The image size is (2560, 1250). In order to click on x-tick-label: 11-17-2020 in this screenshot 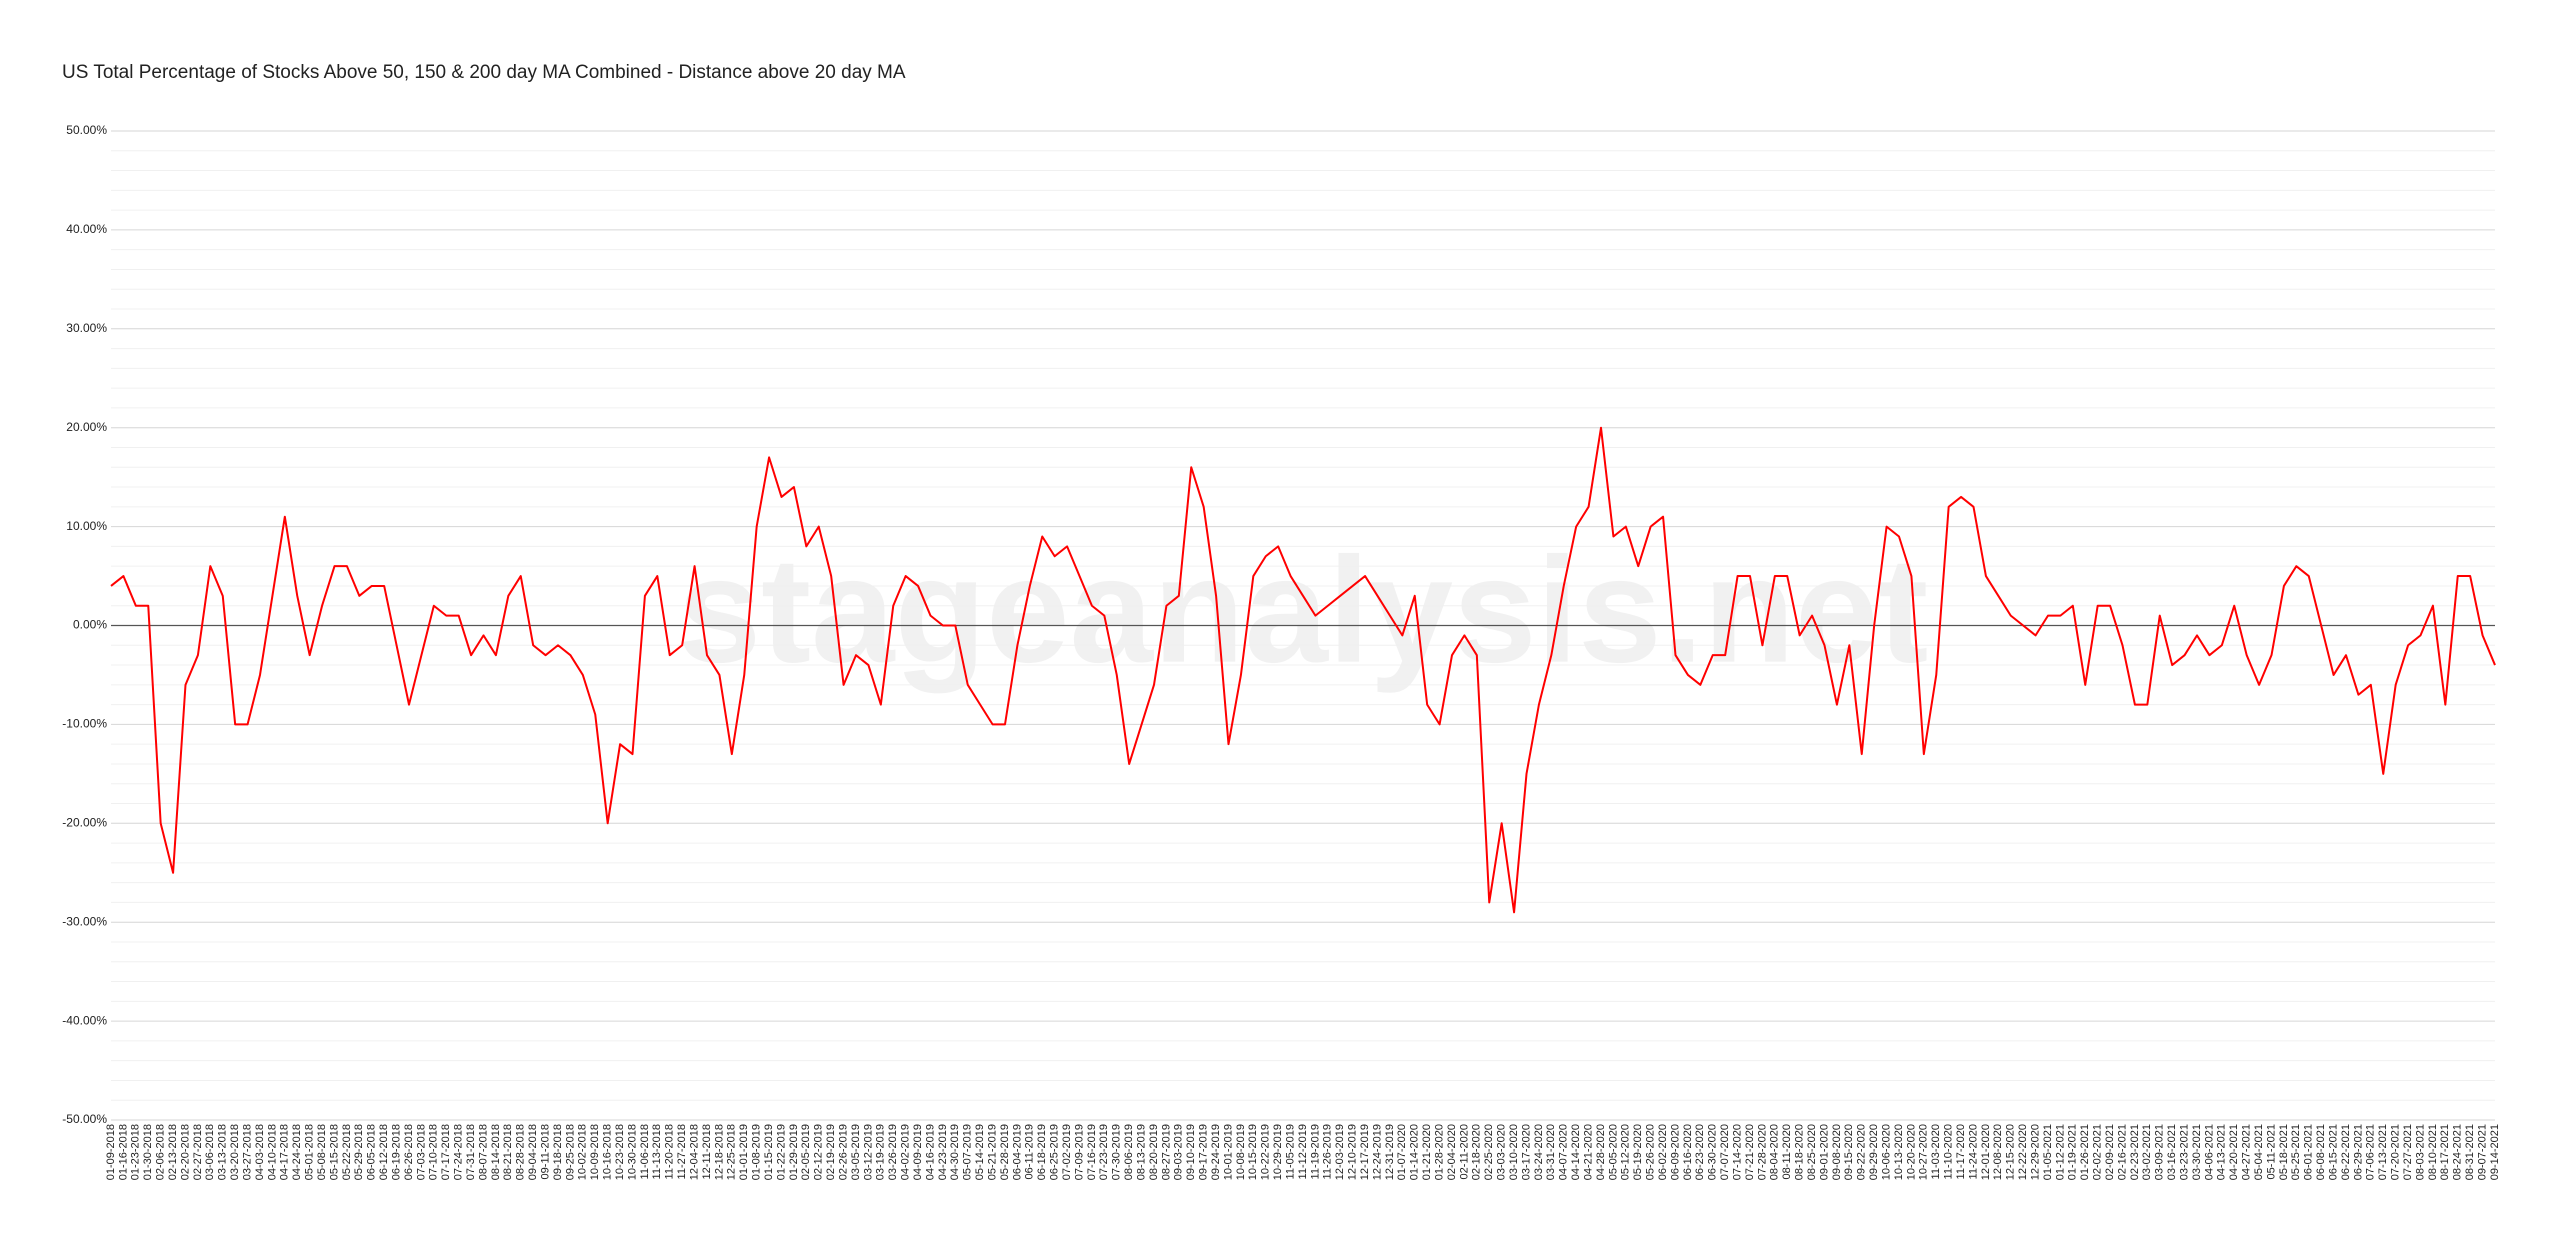, I will do `click(1961, 1151)`.